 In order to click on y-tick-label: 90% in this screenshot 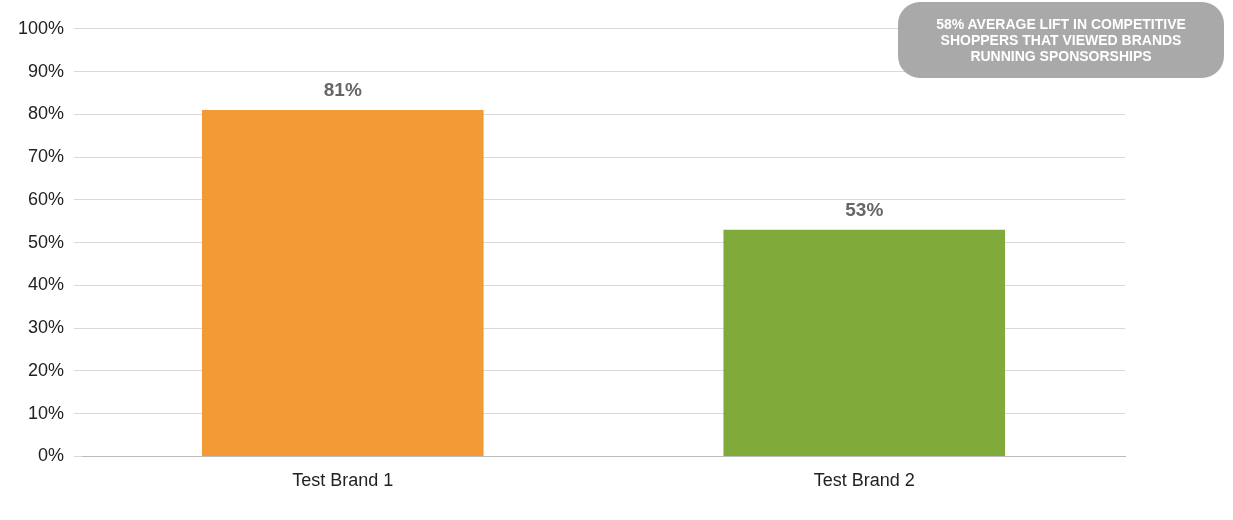, I will do `click(46, 70)`.